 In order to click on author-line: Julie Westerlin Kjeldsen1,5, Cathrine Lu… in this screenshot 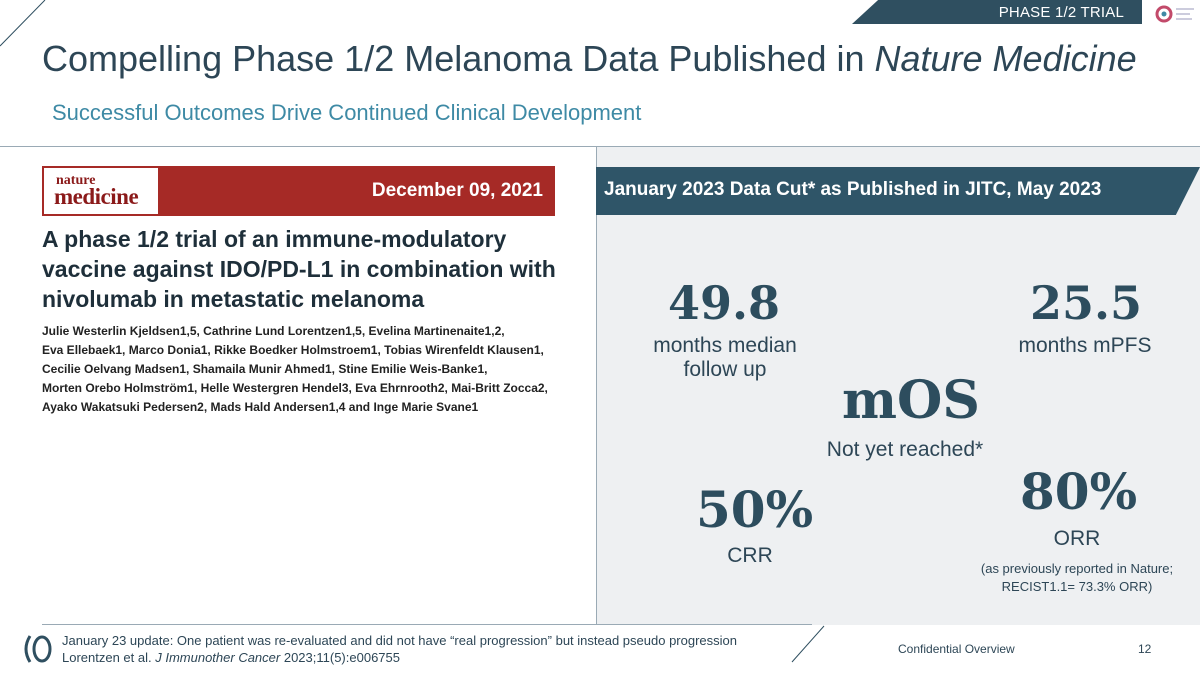, I will do `click(273, 331)`.